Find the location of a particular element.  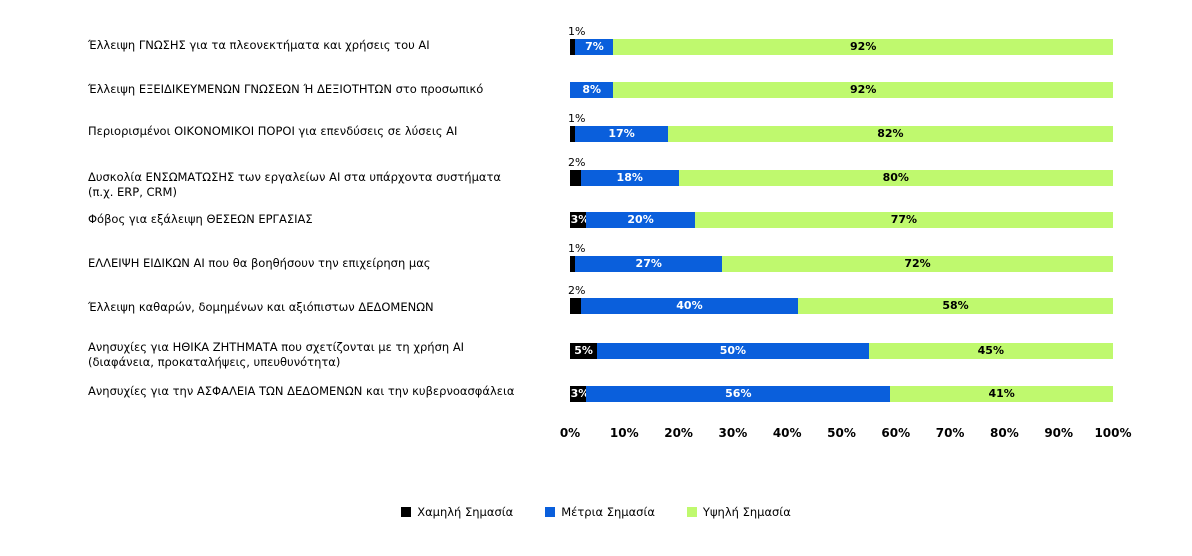

x-tick-label: 50% is located at coordinates (841, 433).